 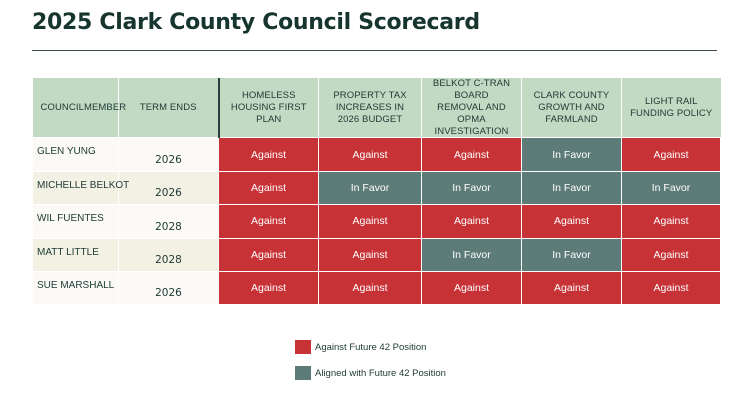 What do you see at coordinates (303, 373) in the screenshot?
I see `legend-swatch-aligned` at bounding box center [303, 373].